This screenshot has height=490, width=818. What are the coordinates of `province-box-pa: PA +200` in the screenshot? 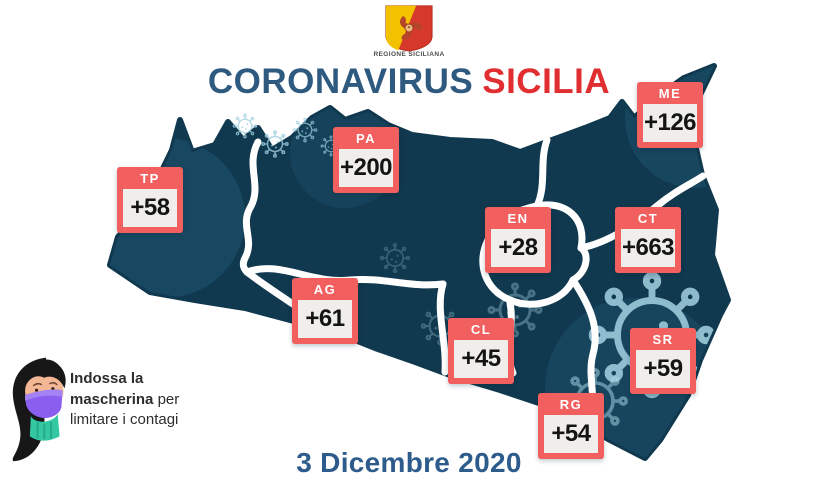 It's located at (366, 160).